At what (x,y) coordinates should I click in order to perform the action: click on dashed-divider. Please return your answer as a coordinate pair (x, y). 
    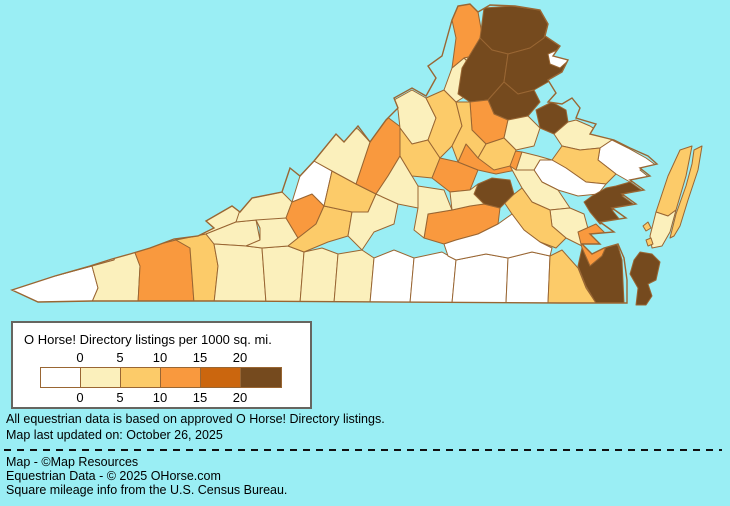
    Looking at the image, I should click on (363, 450).